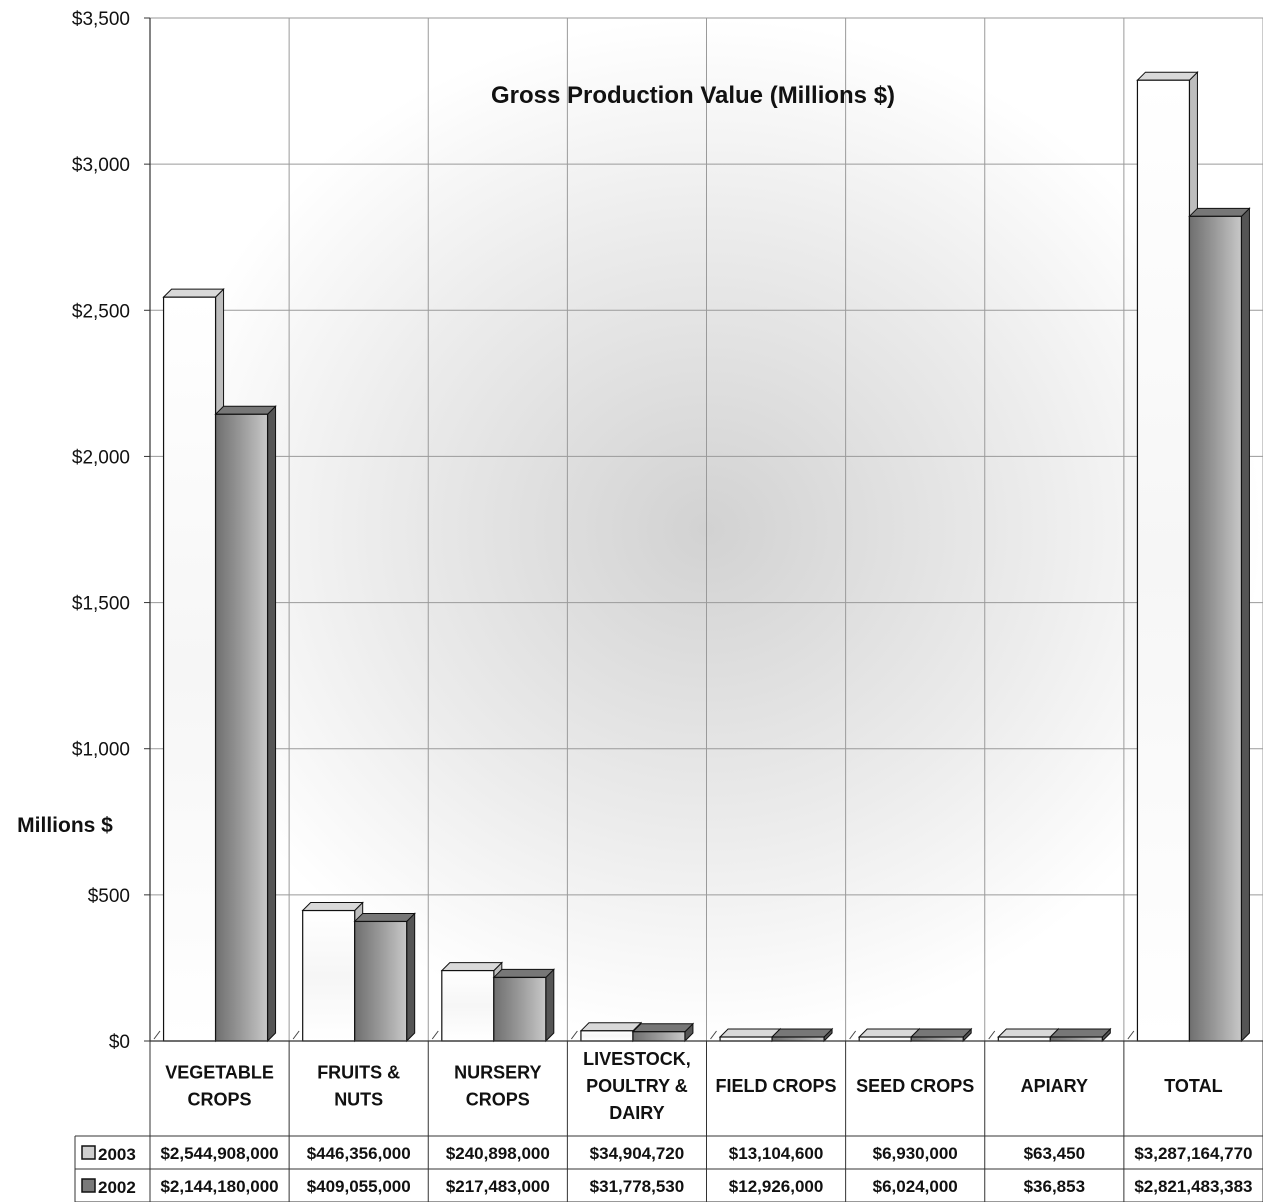 Image resolution: width=1263 pixels, height=1202 pixels. Describe the element at coordinates (101, 457) in the screenshot. I see `y-tick-label: $2,000` at that location.